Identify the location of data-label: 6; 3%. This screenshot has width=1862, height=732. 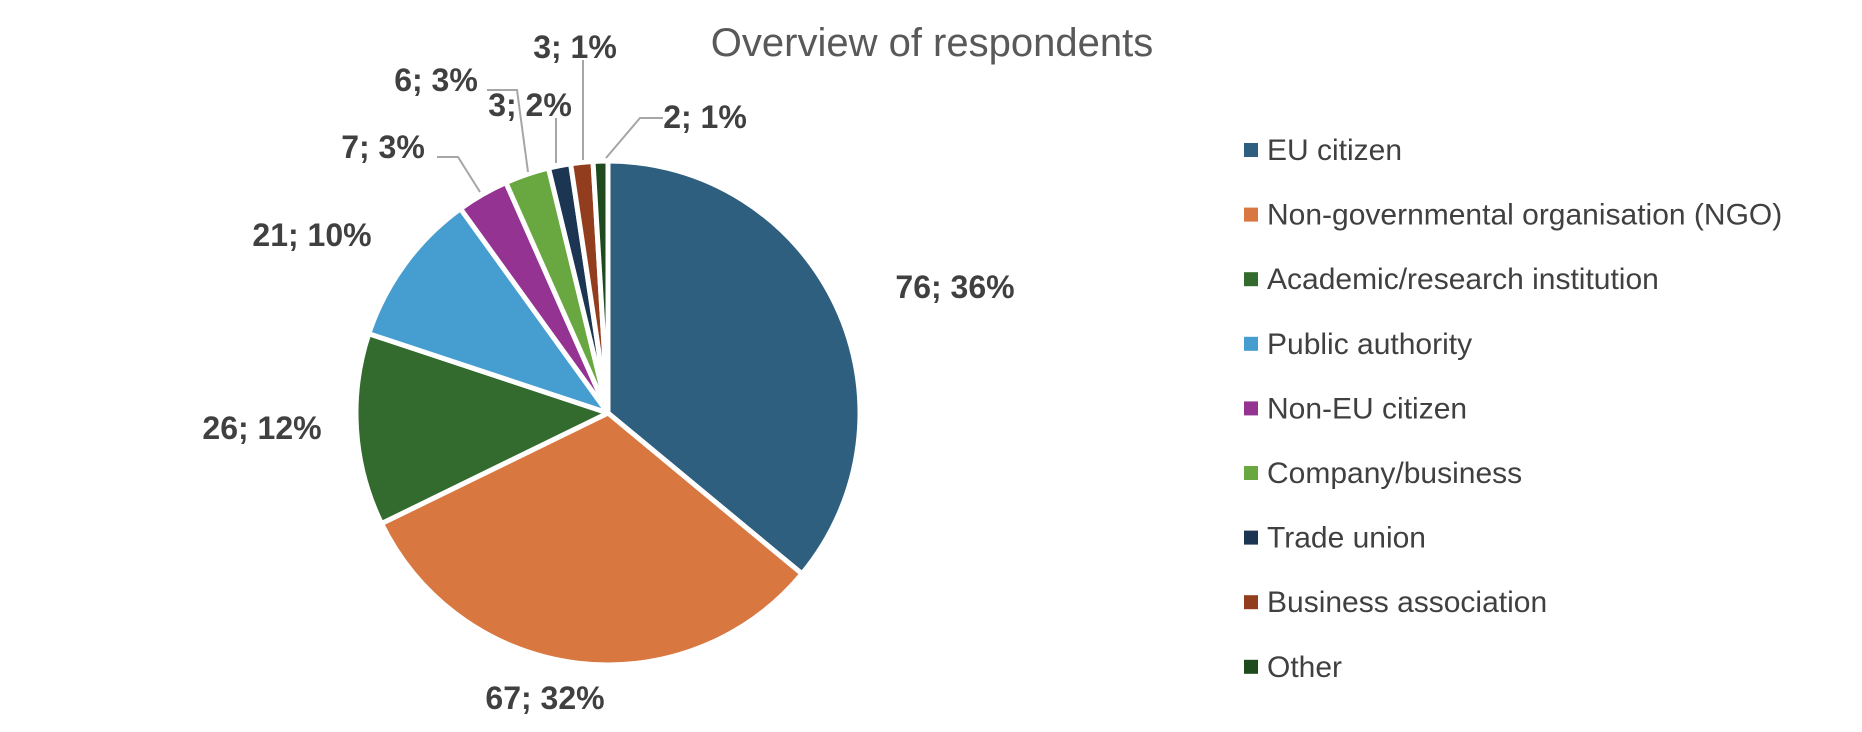
(436, 80).